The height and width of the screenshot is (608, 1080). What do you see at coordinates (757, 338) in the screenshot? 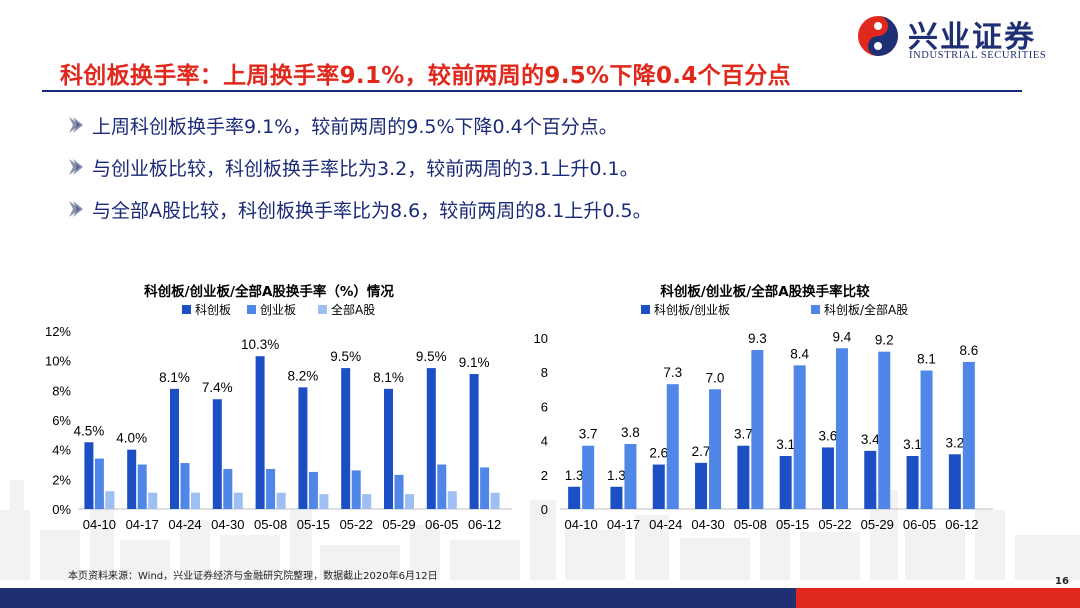
I see `data-label: 9.3` at bounding box center [757, 338].